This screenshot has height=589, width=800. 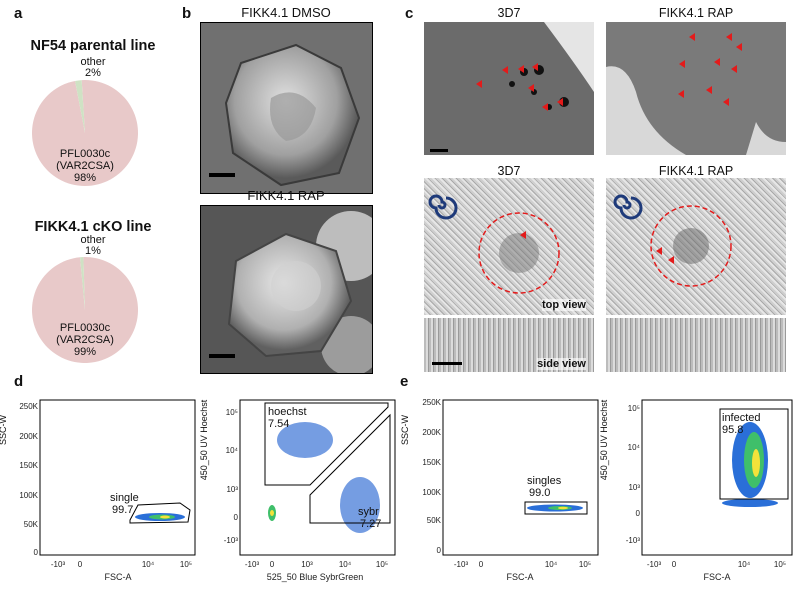 I want to click on e1-ytick: 250K, so click(x=431, y=402).